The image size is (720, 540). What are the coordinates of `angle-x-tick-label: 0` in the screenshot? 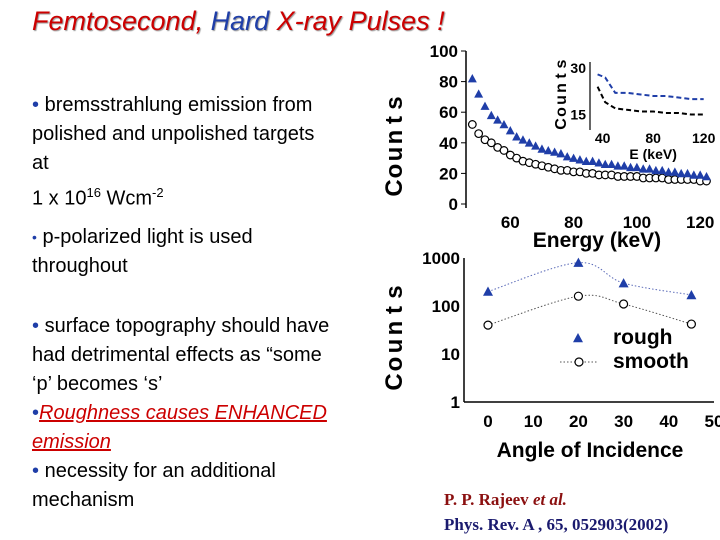 It's located at (487, 421).